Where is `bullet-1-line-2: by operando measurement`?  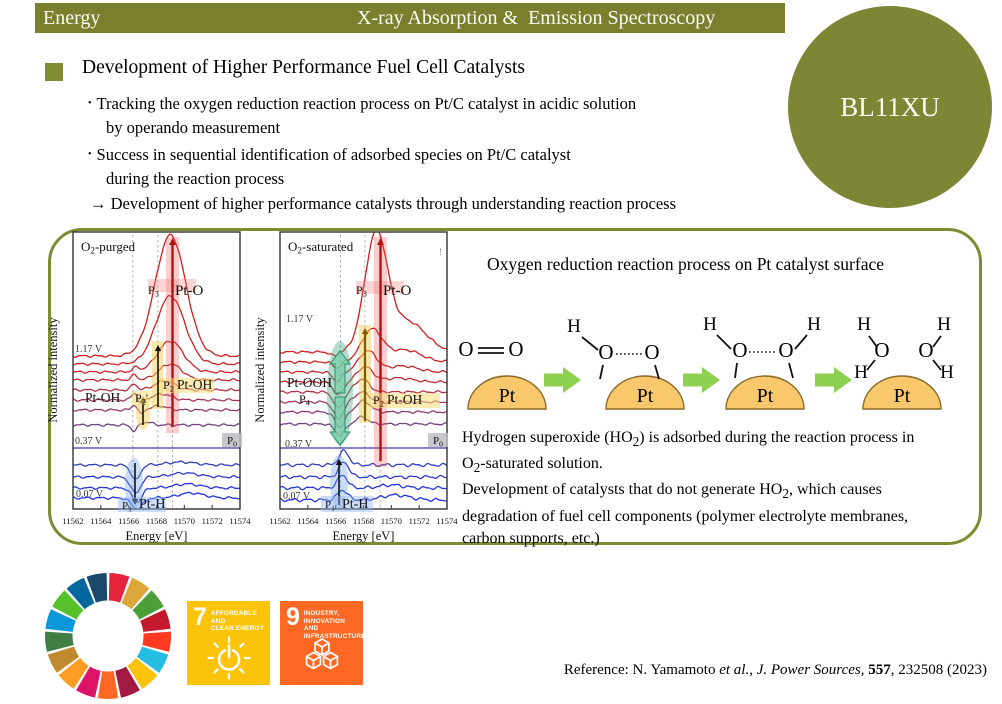 bullet-1-line-2: by operando measurement is located at coordinates (193, 127).